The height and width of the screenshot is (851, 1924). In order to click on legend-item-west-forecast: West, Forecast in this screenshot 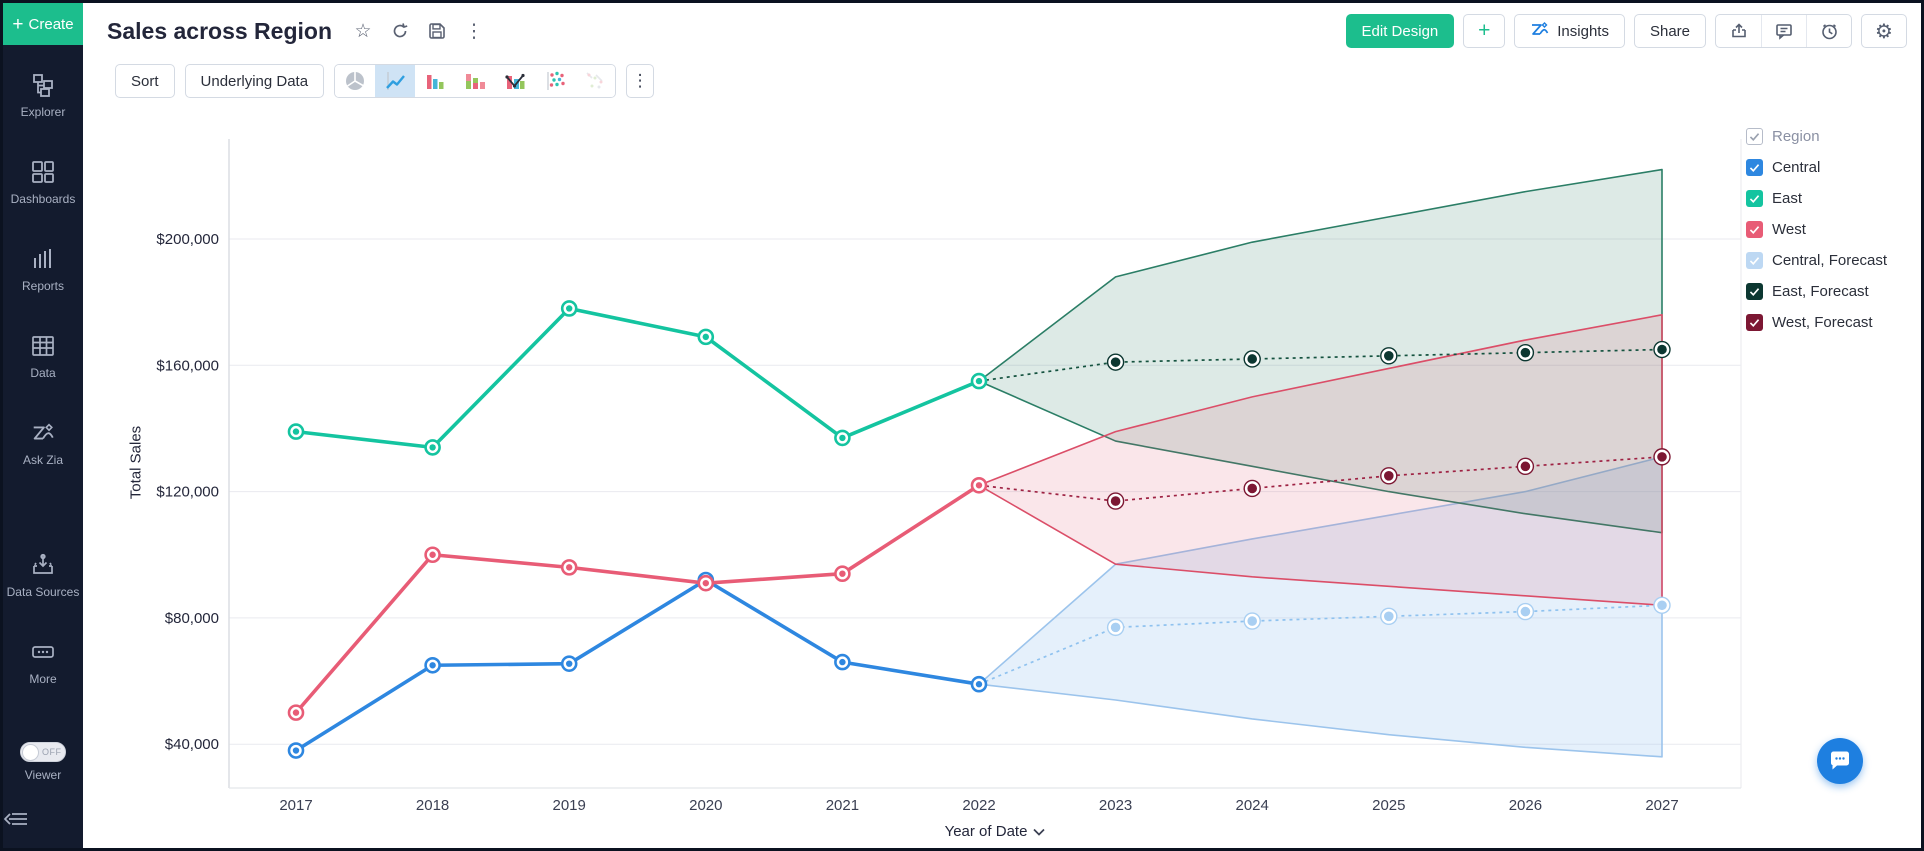, I will do `click(1833, 322)`.